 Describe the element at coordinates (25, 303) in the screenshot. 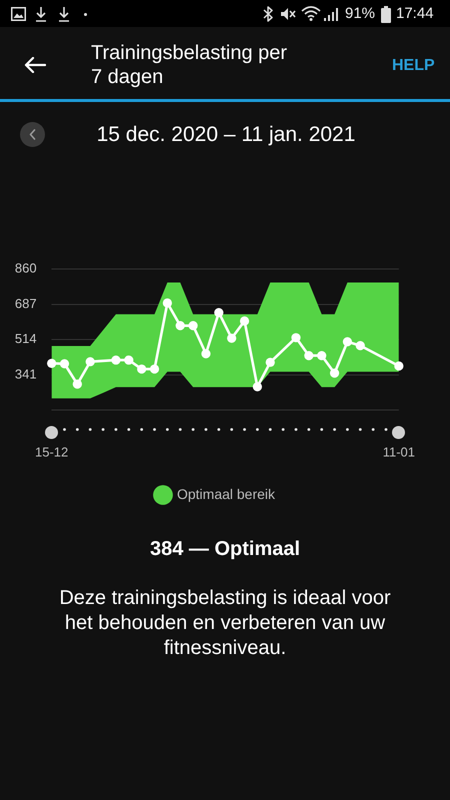

I see `y-tick-label: 687` at that location.